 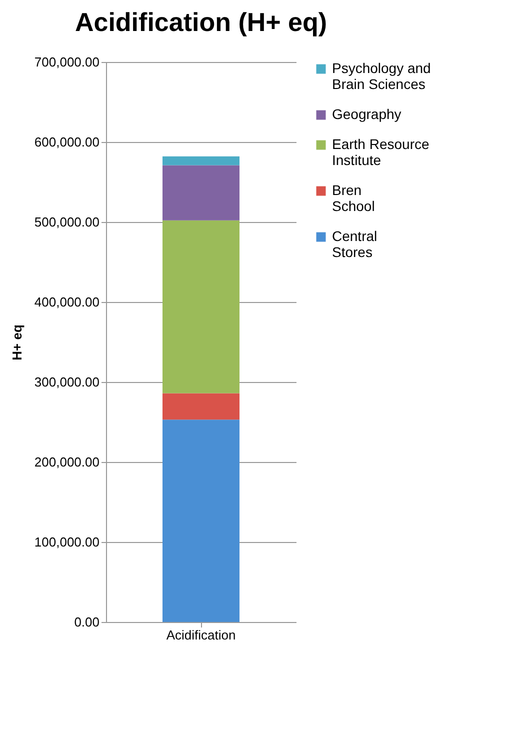 I want to click on legend-label: Psychology and Brain Sciences, so click(x=381, y=76).